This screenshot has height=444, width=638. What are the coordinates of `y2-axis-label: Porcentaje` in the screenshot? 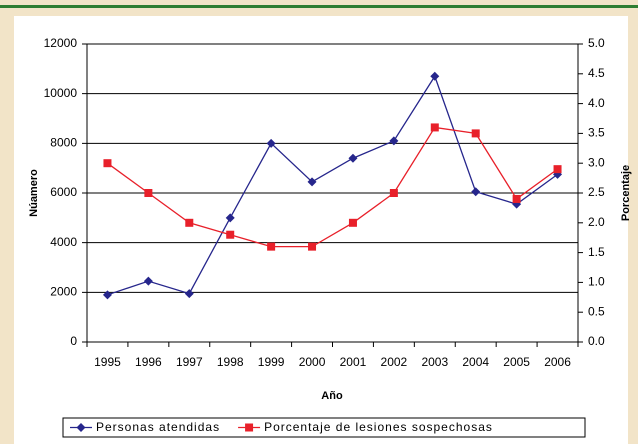 It's located at (626, 193).